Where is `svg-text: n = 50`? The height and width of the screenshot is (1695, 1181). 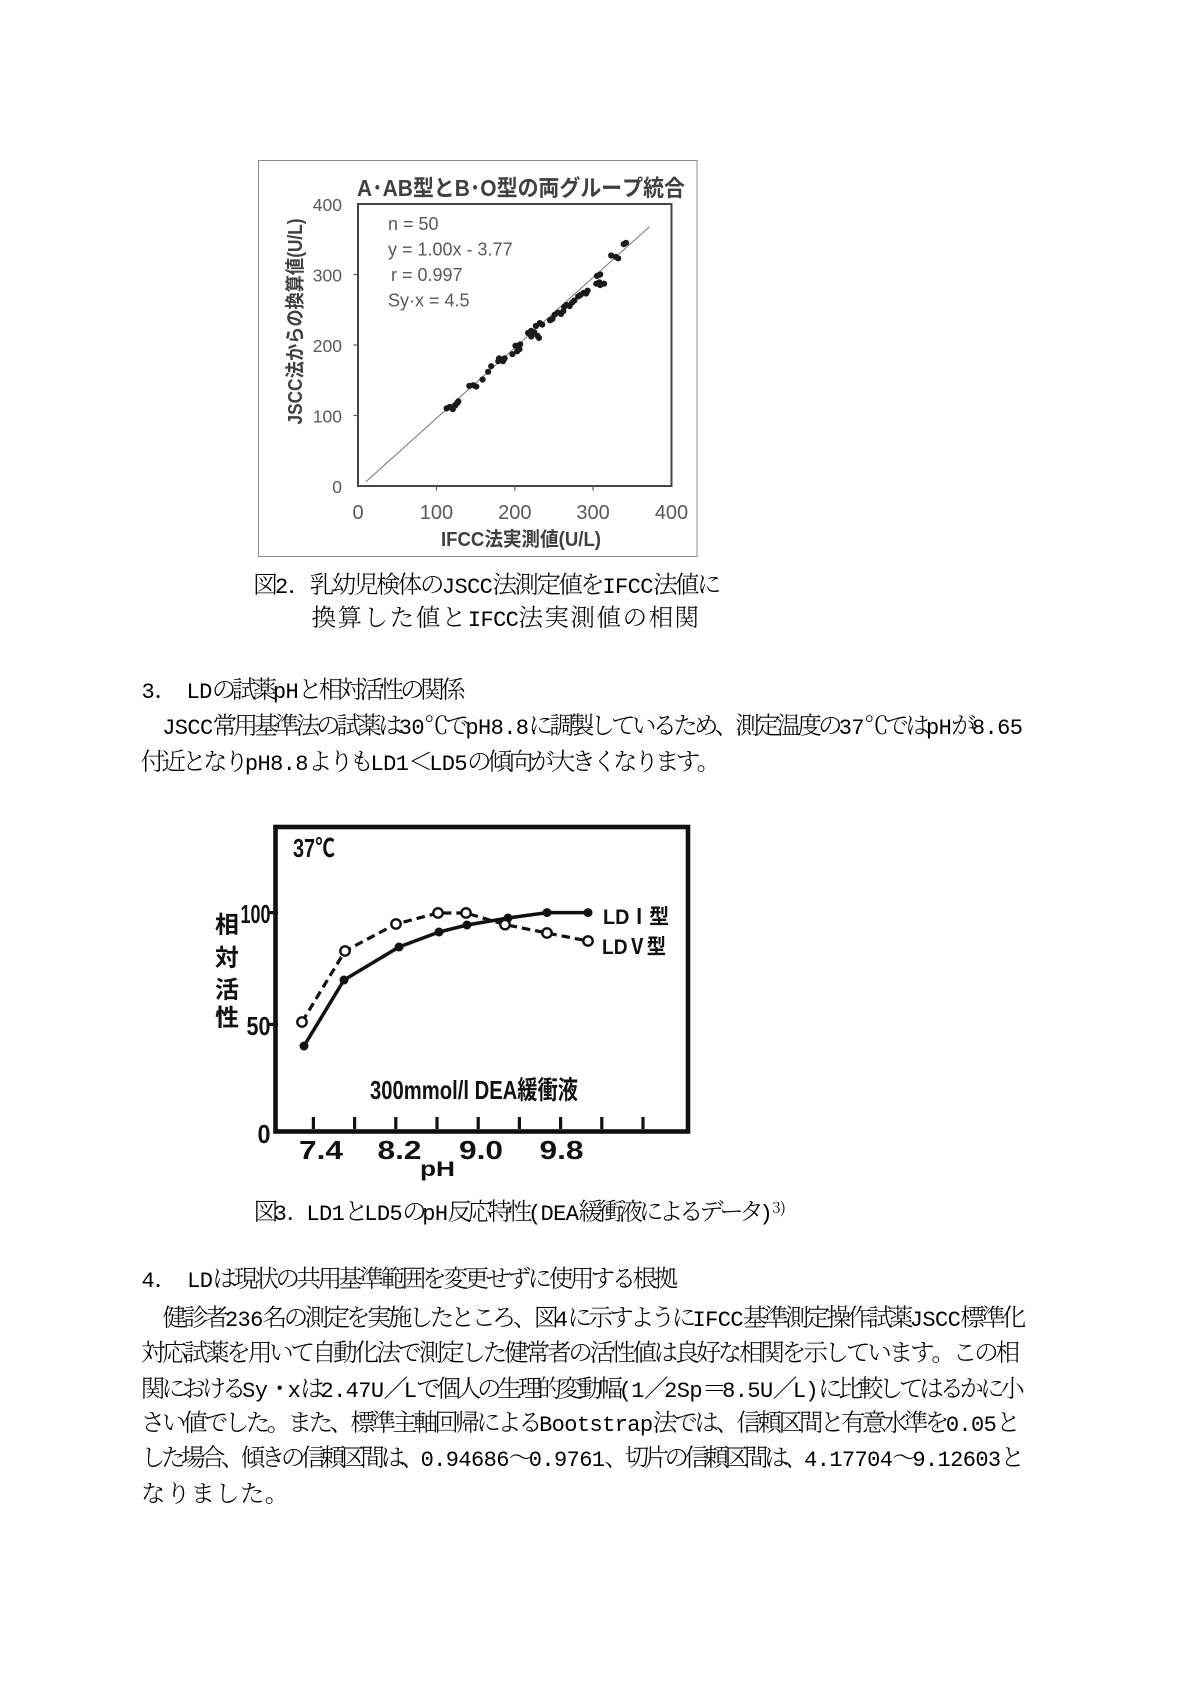 svg-text: n = 50 is located at coordinates (413, 224).